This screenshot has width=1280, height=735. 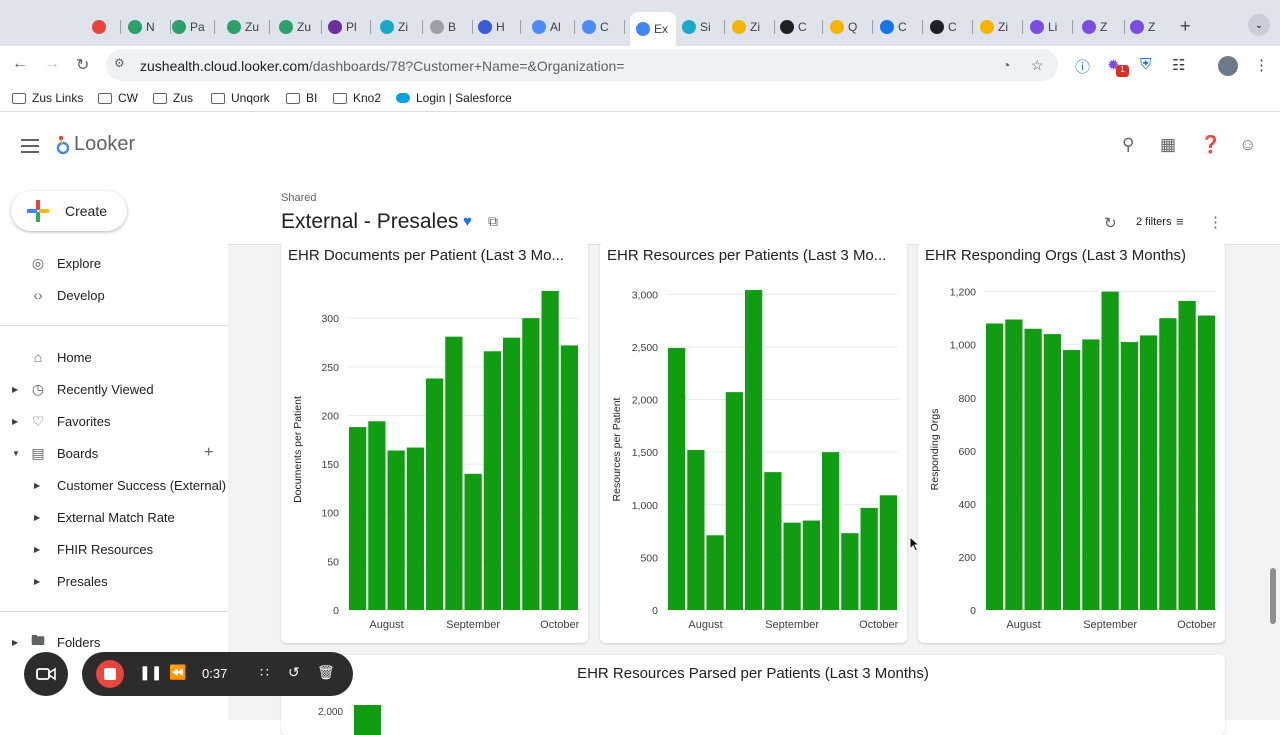 I want to click on browser-menu-icon: ⋮, so click(x=1261, y=65).